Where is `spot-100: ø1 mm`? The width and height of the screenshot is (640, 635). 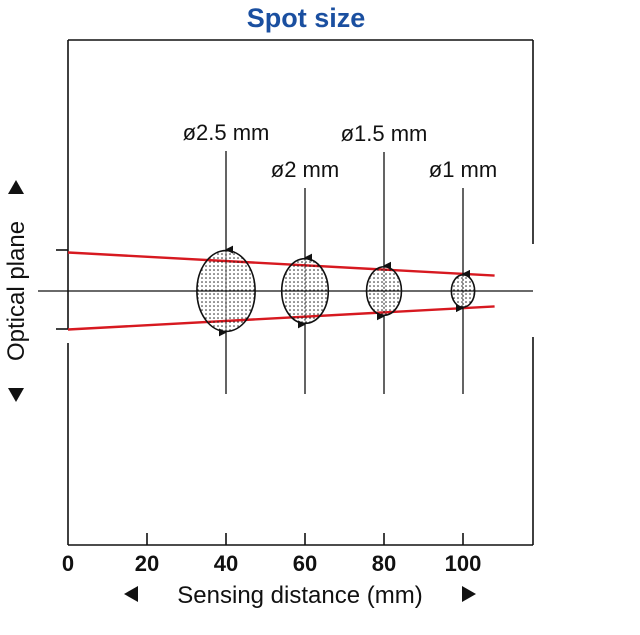
spot-100: ø1 mm is located at coordinates (463, 275).